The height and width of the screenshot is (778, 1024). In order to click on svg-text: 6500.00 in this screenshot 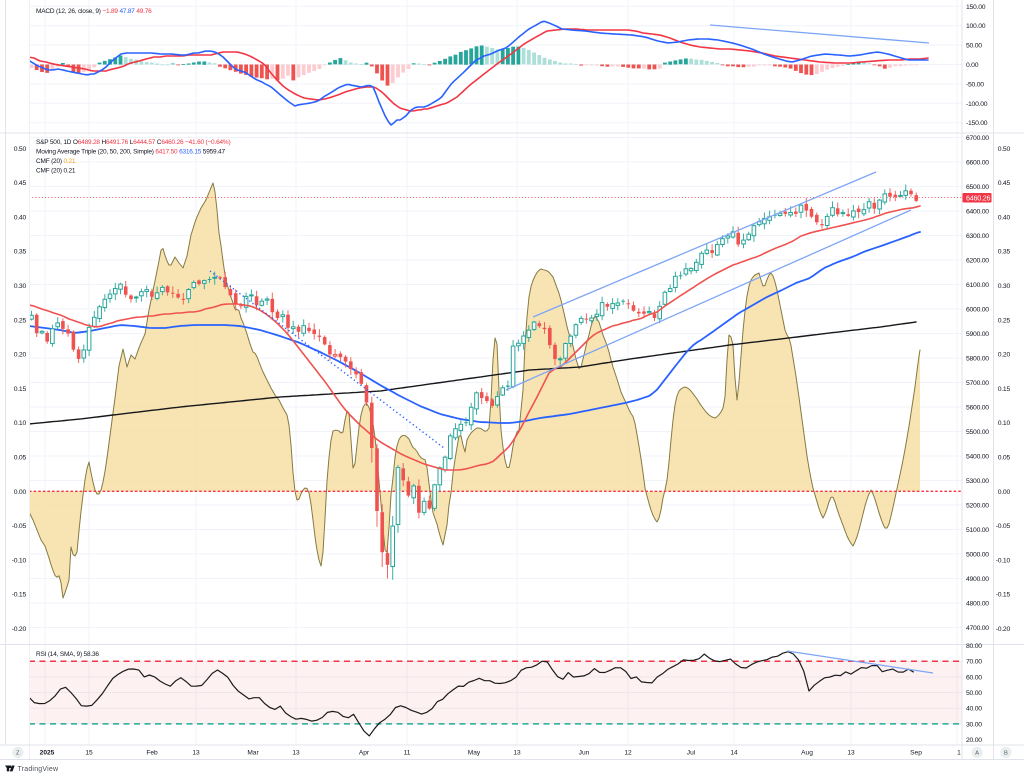, I will do `click(977, 187)`.